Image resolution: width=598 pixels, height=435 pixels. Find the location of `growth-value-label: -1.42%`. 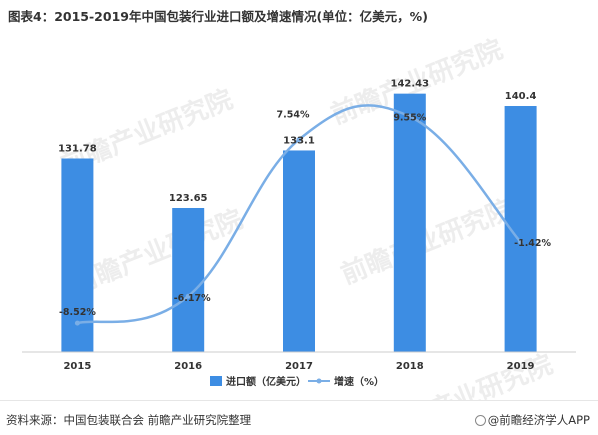

growth-value-label: -1.42% is located at coordinates (532, 243).